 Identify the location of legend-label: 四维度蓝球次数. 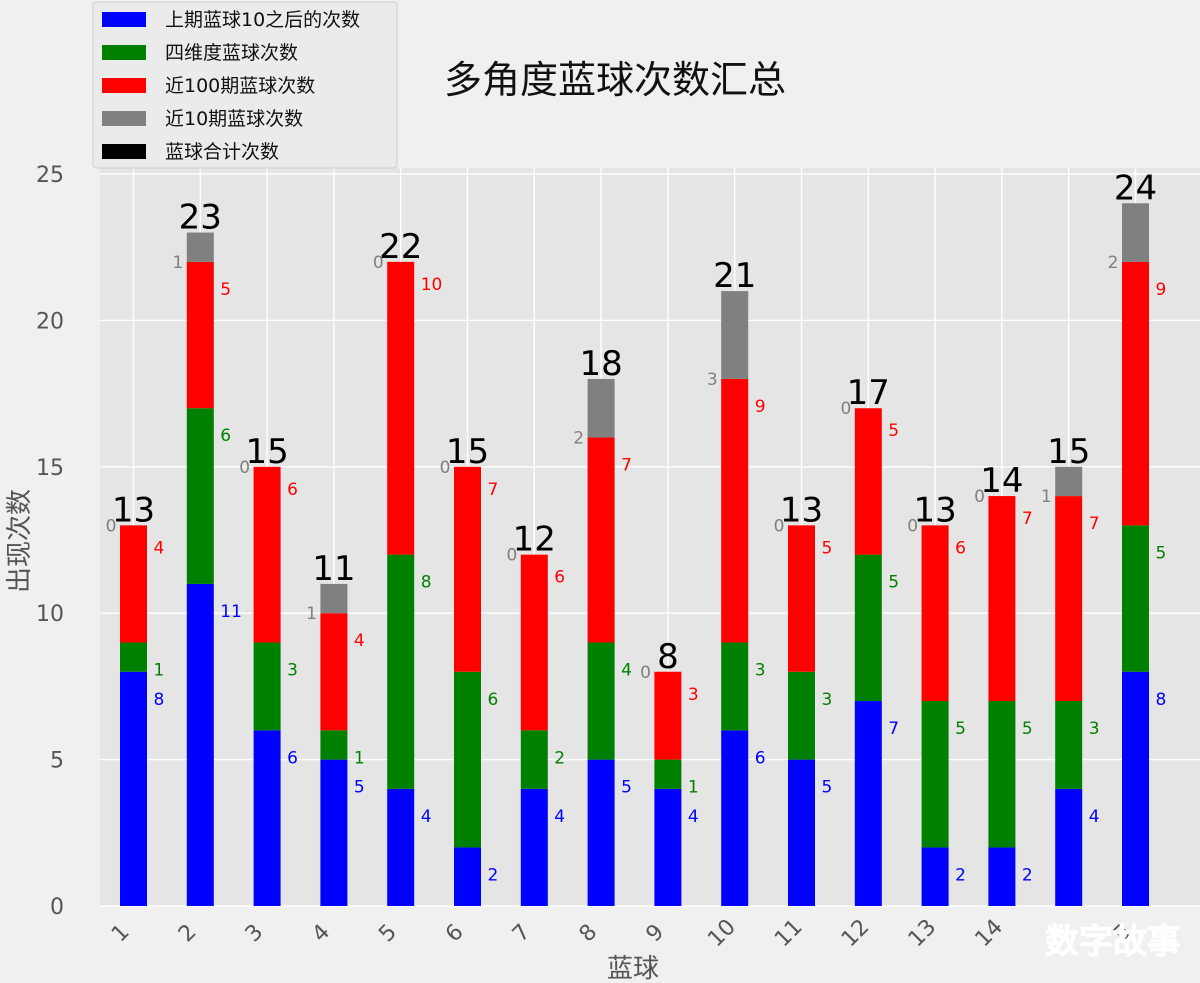
(231, 53).